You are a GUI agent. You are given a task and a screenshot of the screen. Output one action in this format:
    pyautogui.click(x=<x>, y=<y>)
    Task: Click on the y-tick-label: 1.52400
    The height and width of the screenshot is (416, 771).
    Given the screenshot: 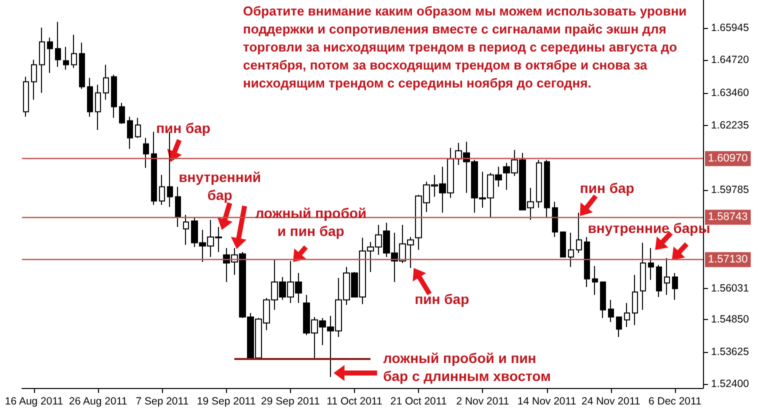 What is the action you would take?
    pyautogui.click(x=730, y=384)
    